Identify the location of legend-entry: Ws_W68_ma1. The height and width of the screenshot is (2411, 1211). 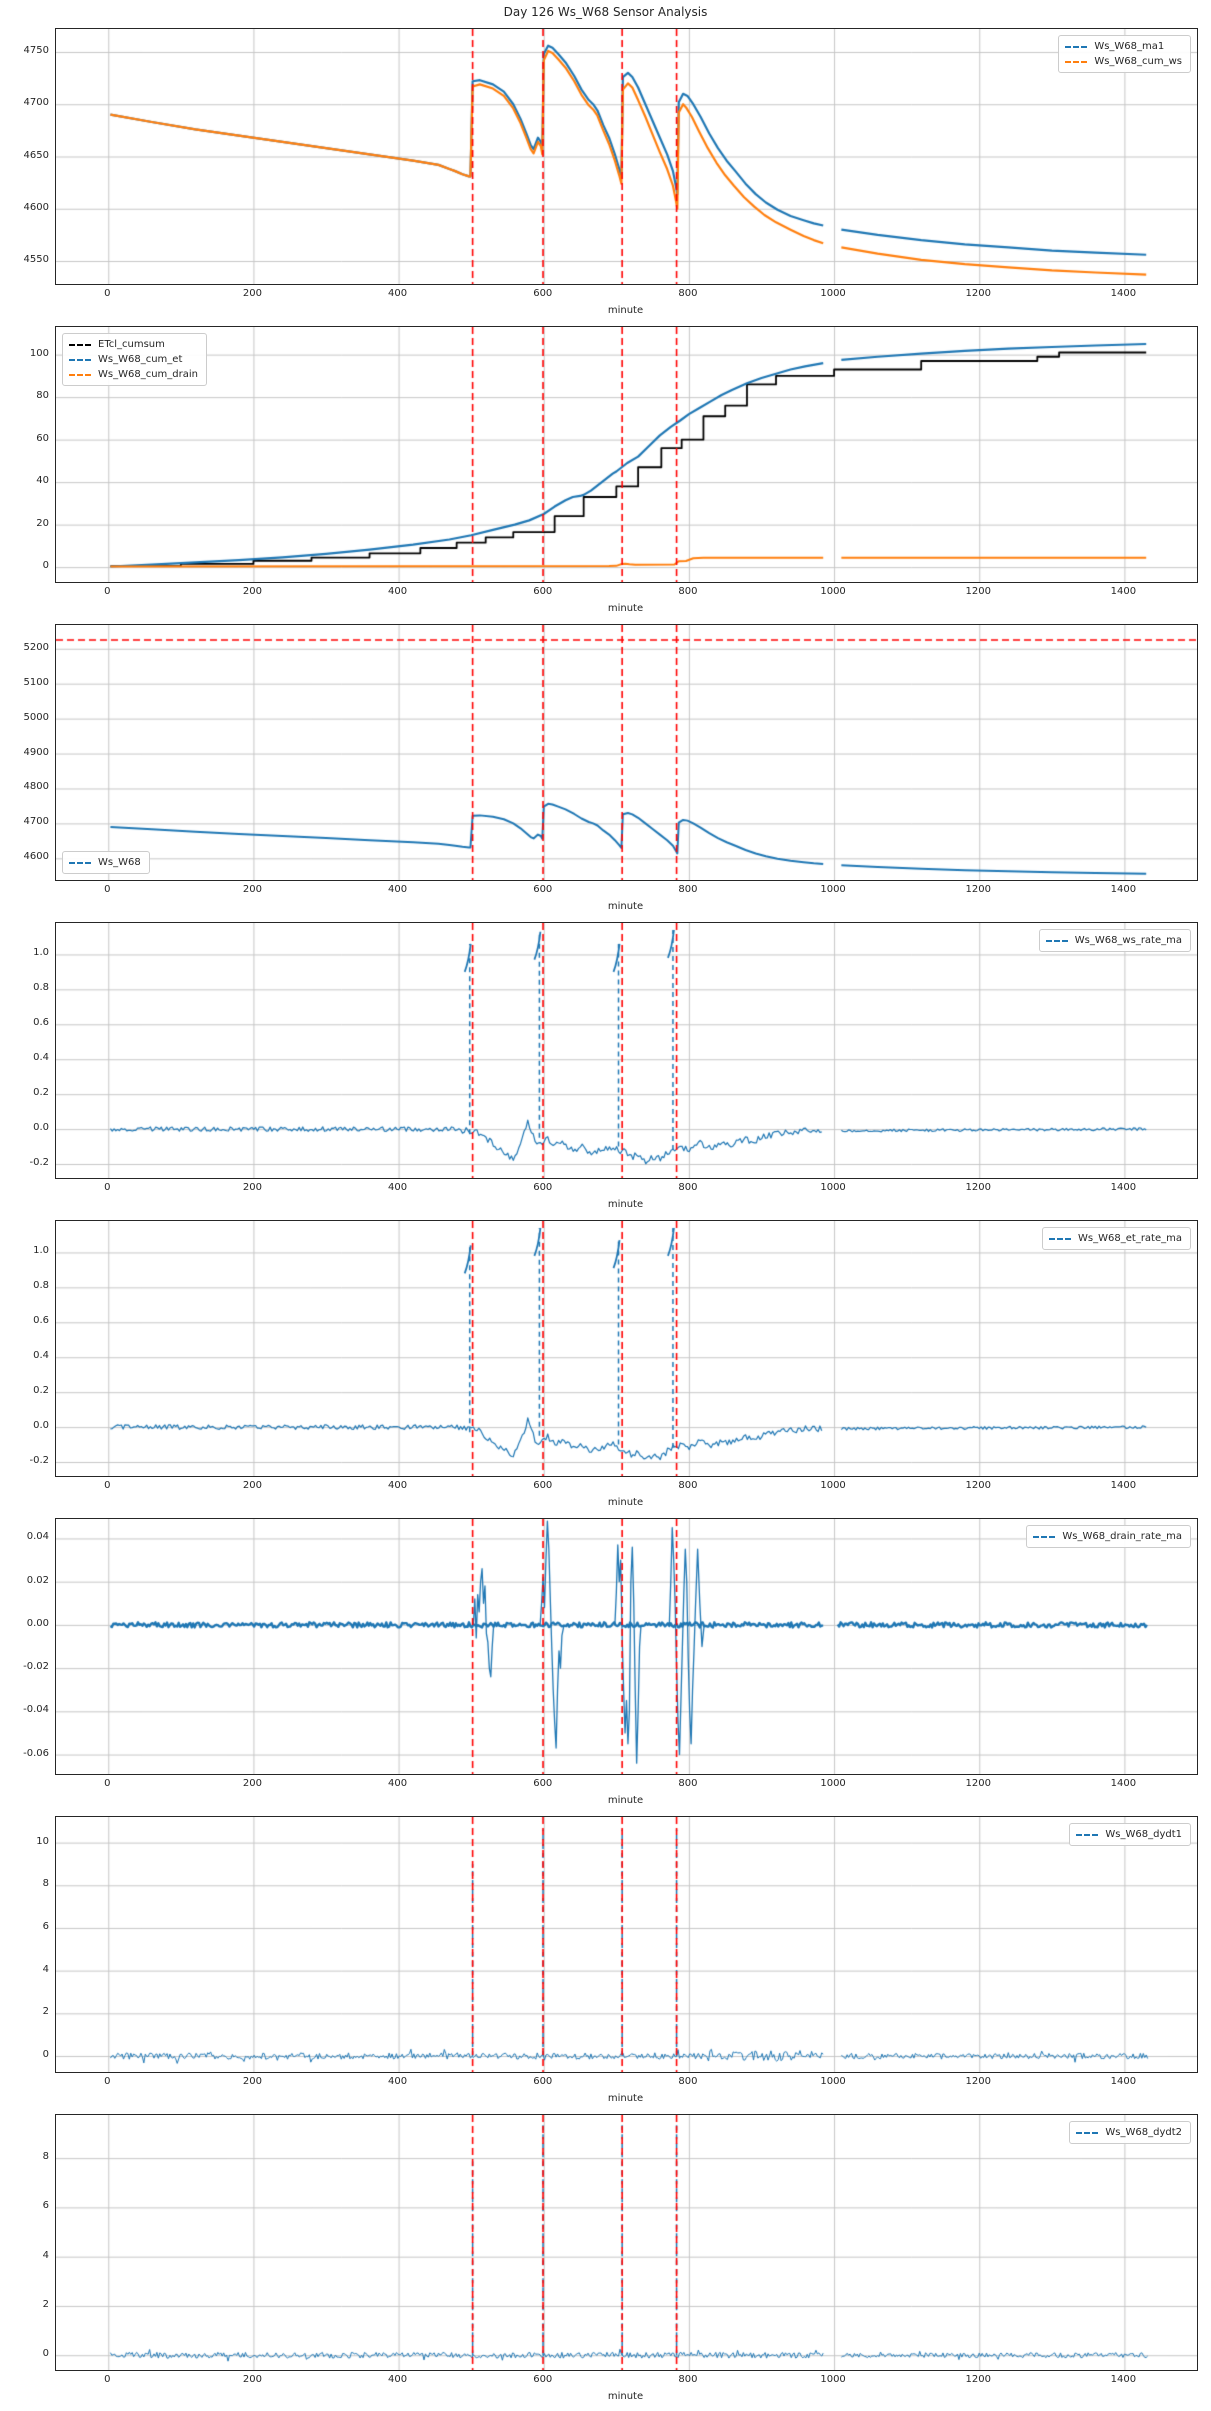
(1123, 46).